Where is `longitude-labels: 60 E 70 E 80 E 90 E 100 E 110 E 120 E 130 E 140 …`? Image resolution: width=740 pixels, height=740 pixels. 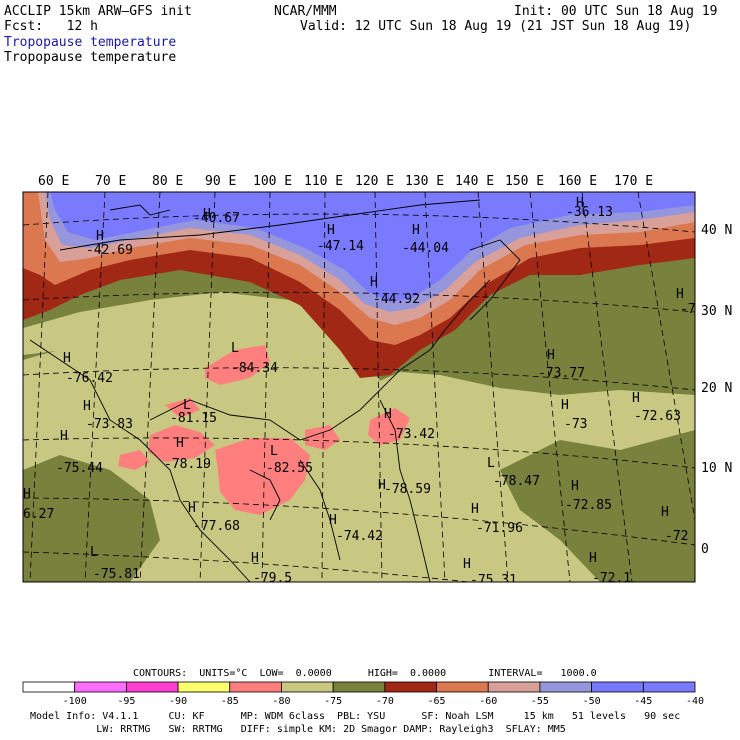 longitude-labels: 60 E 70 E 80 E 90 E 100 E 110 E 120 E 130 E 140 … is located at coordinates (345, 181).